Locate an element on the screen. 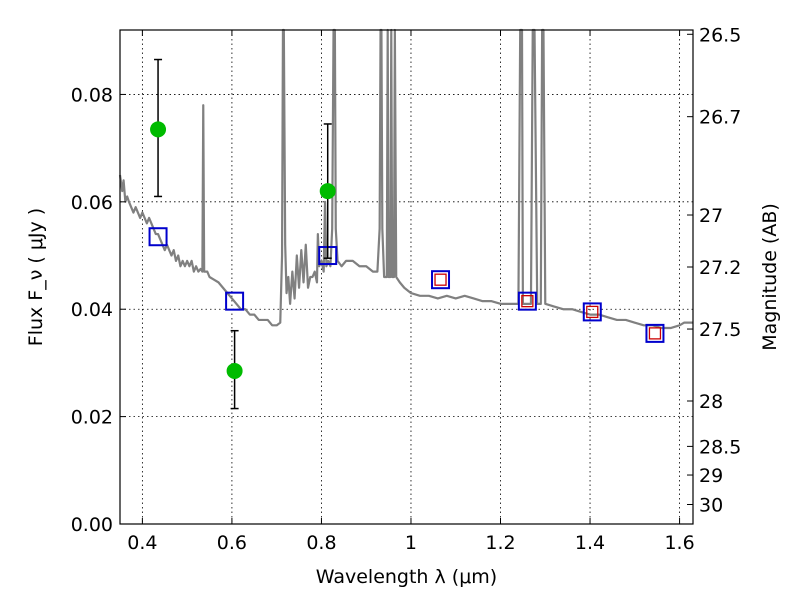 The image size is (800, 600). y-tick-label: 0.04 is located at coordinates (92, 310).